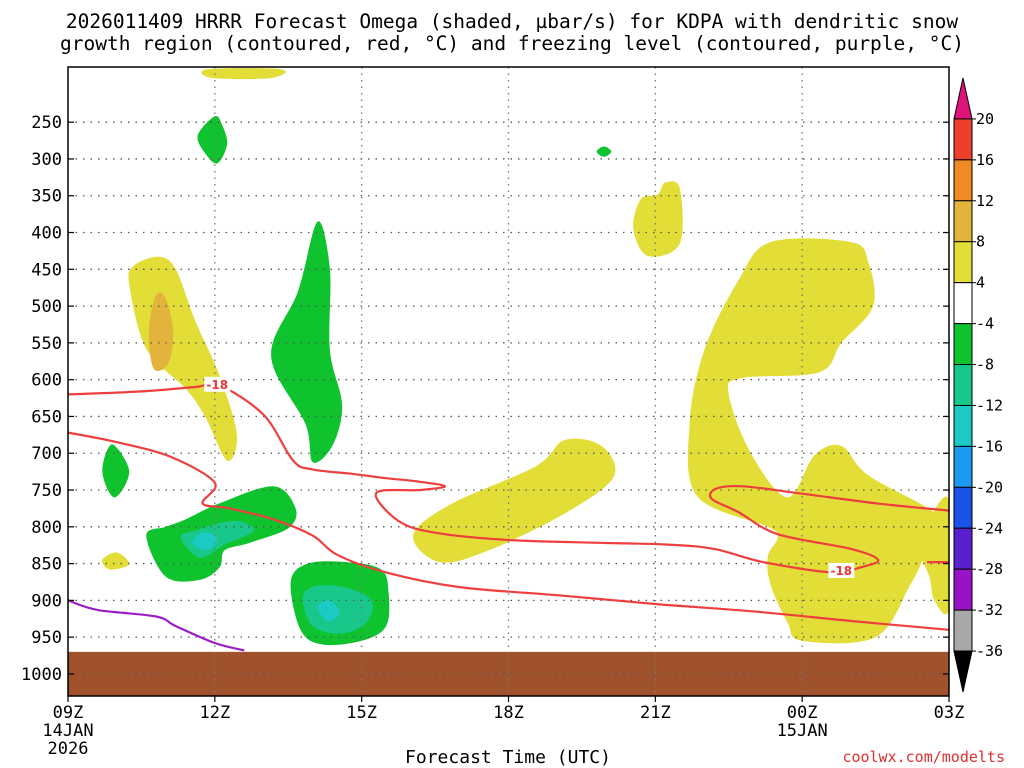  What do you see at coordinates (802, 731) in the screenshot?
I see `x-tick-date-label: 15JAN` at bounding box center [802, 731].